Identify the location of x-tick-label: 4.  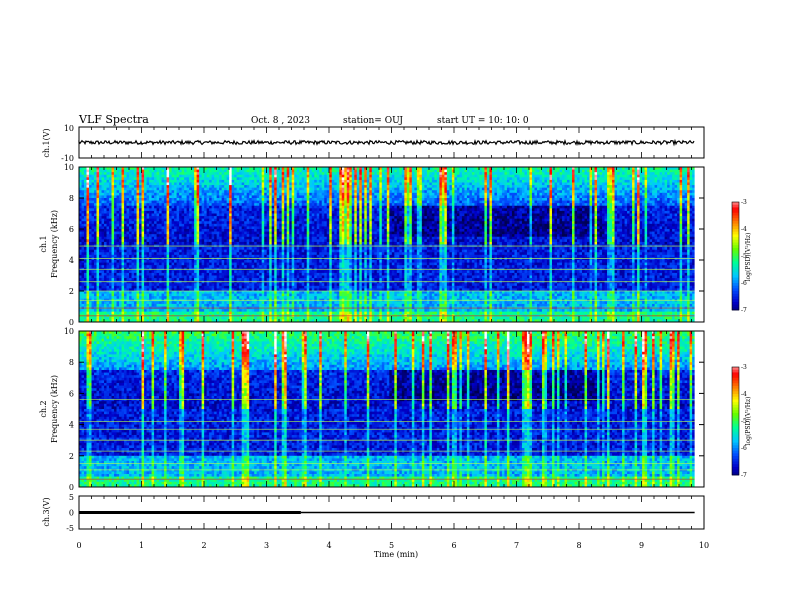
(328, 545).